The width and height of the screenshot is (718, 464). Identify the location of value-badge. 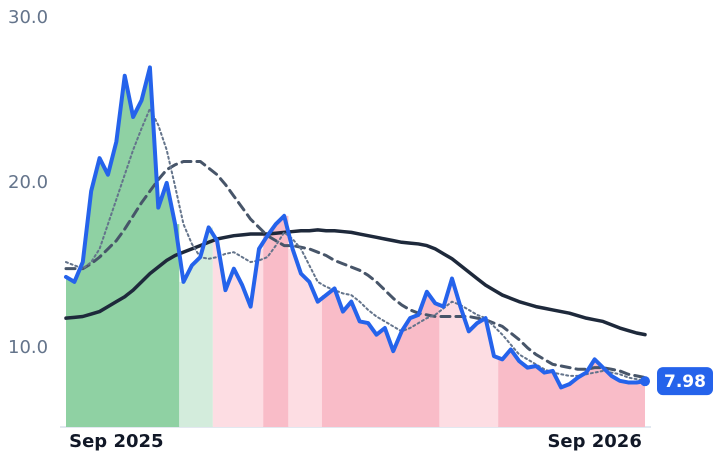
(685, 381).